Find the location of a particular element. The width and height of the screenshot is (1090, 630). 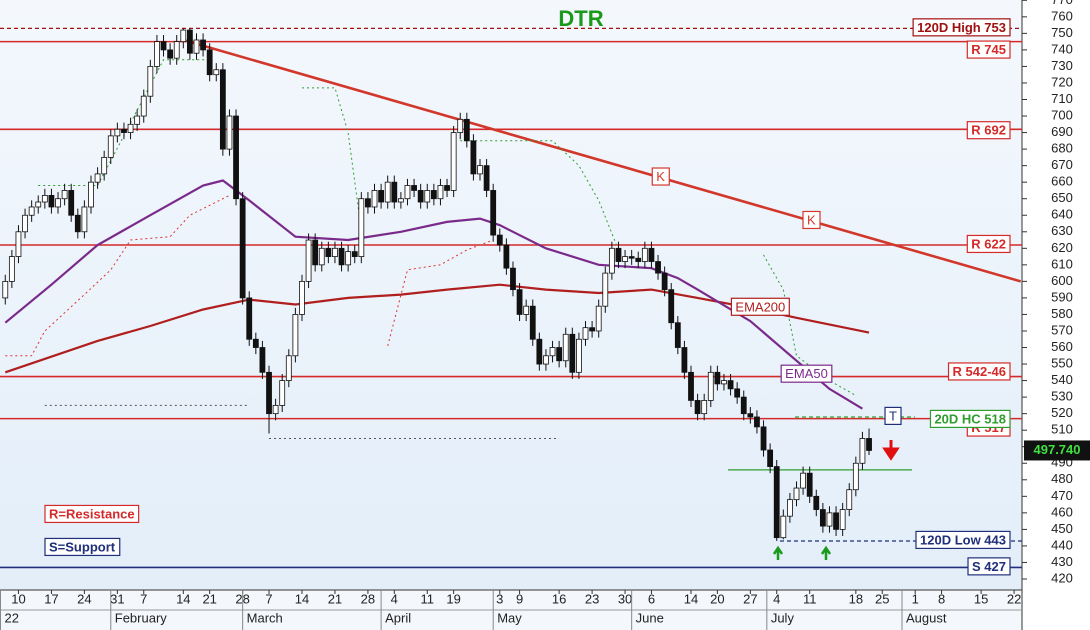

x-tick-label: 21 is located at coordinates (209, 598).